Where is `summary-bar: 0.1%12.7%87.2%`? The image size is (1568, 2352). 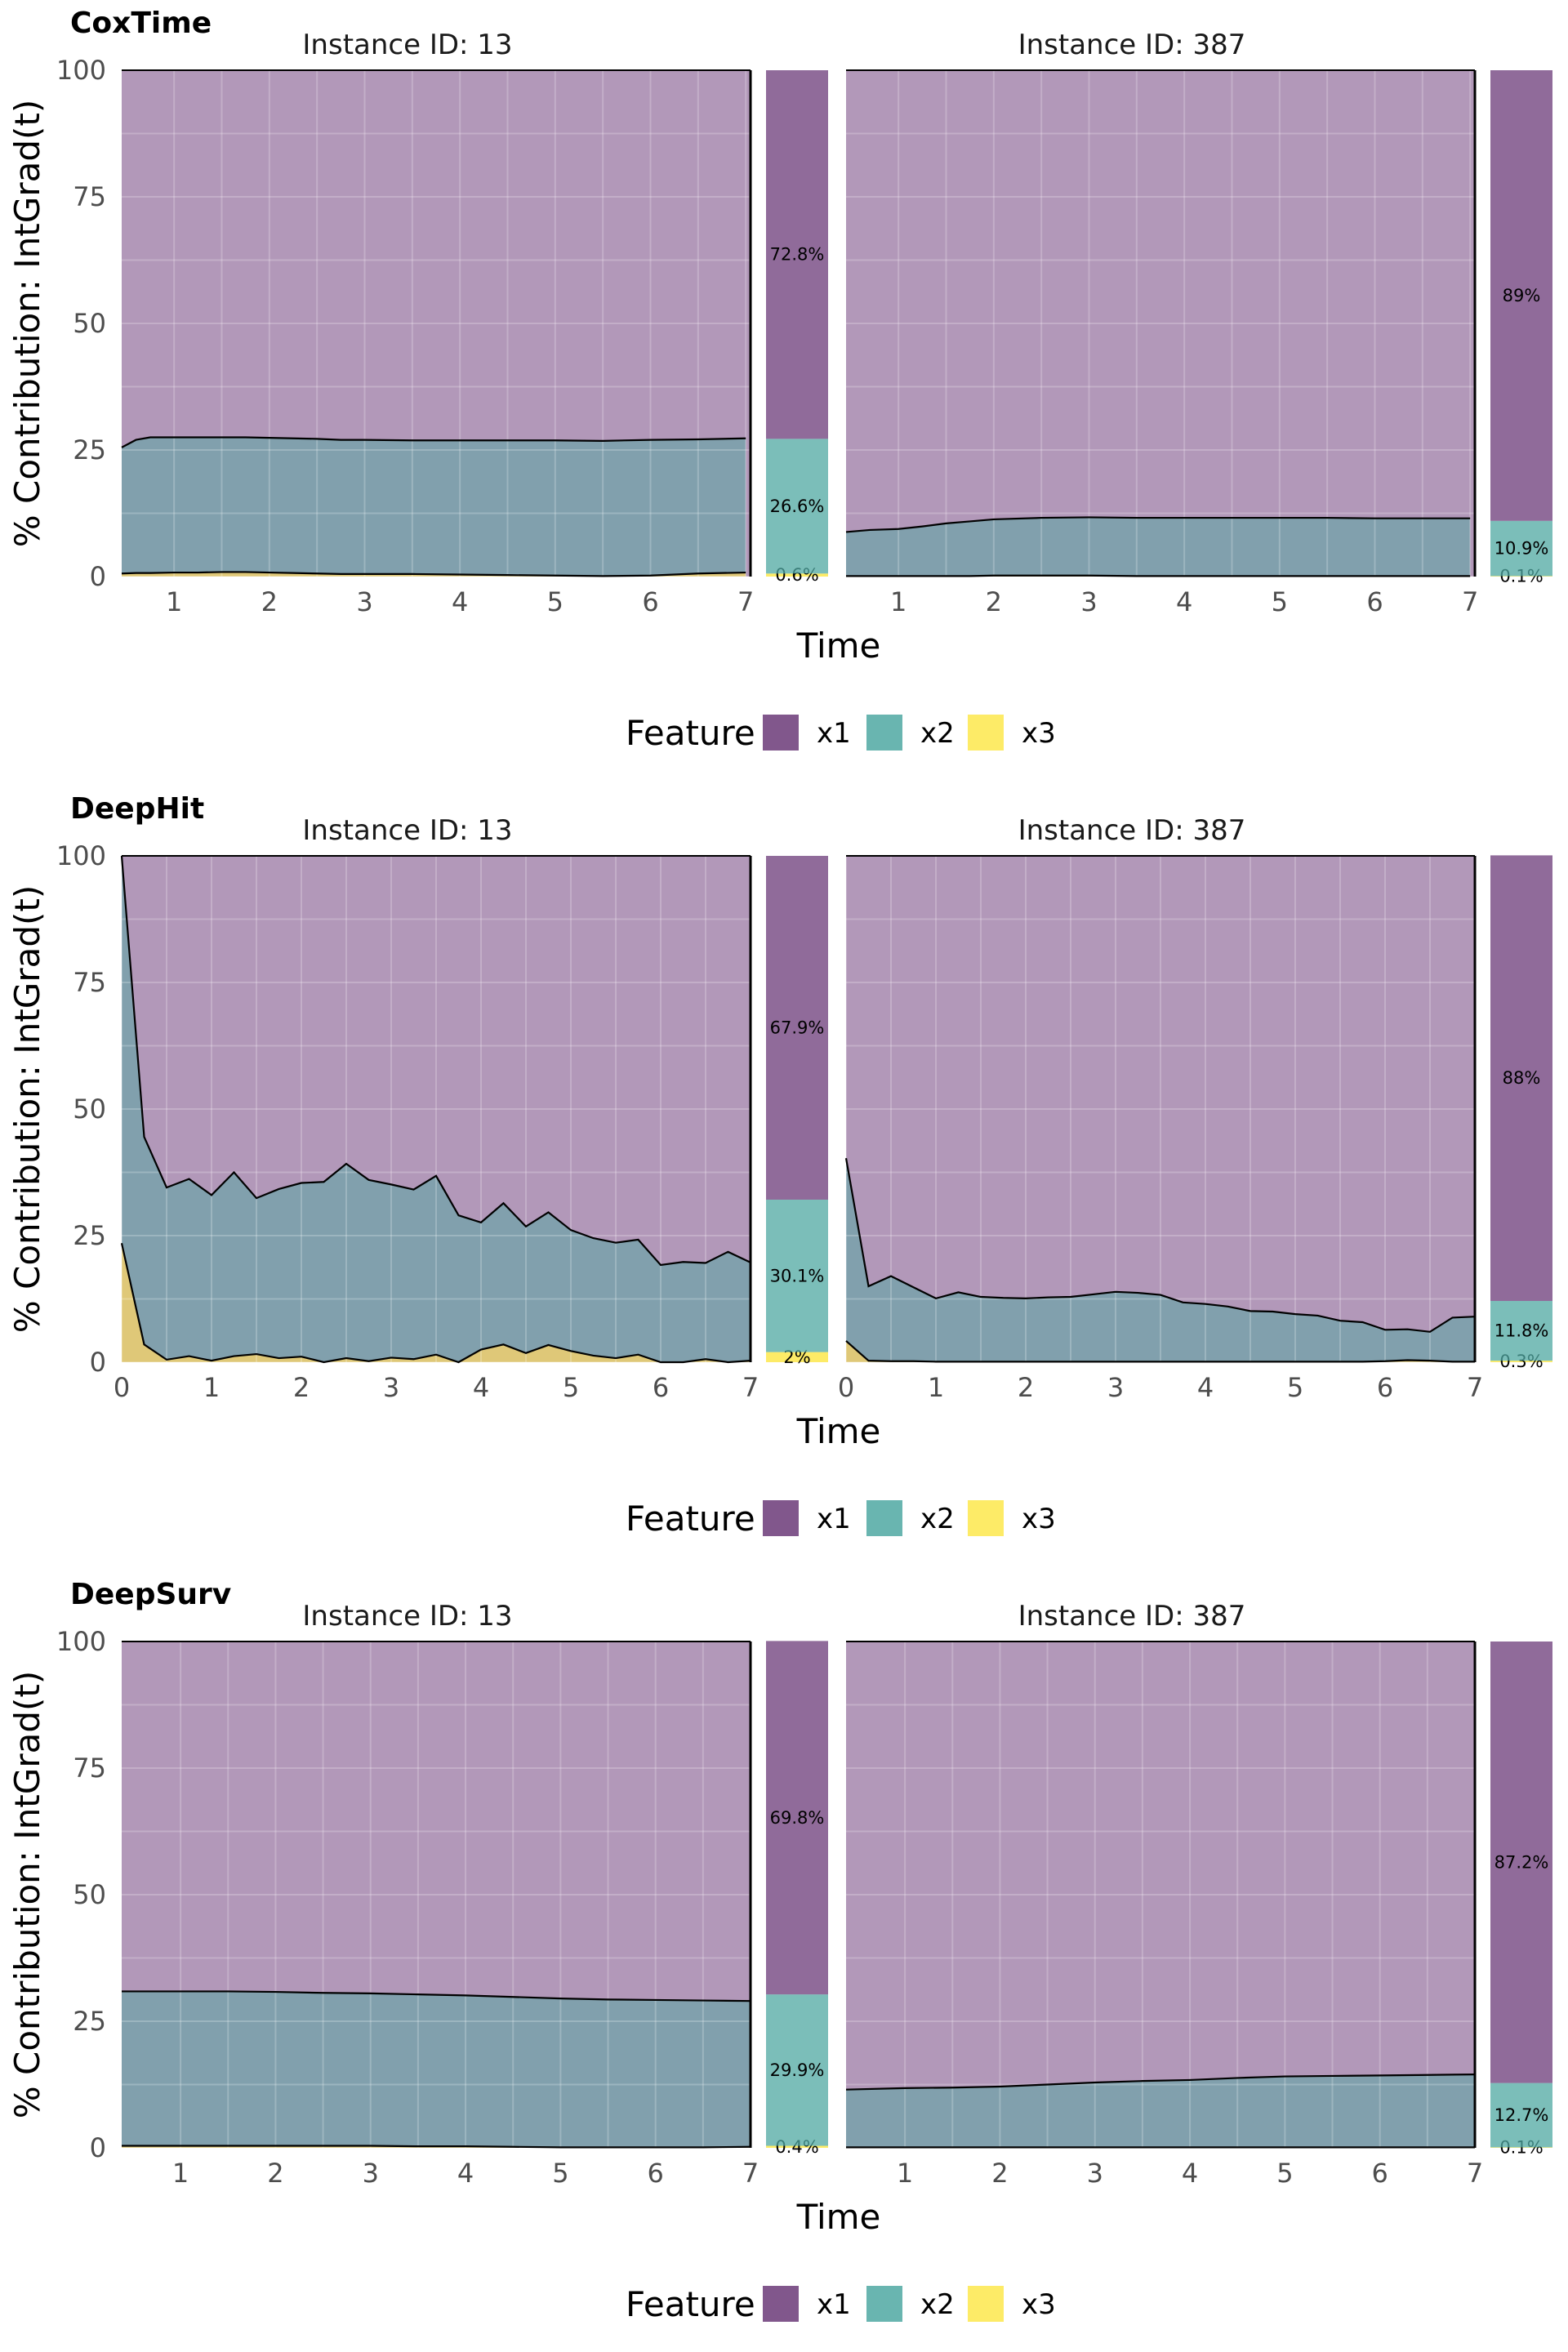
summary-bar: 0.1%12.7%87.2% is located at coordinates (1521, 1900).